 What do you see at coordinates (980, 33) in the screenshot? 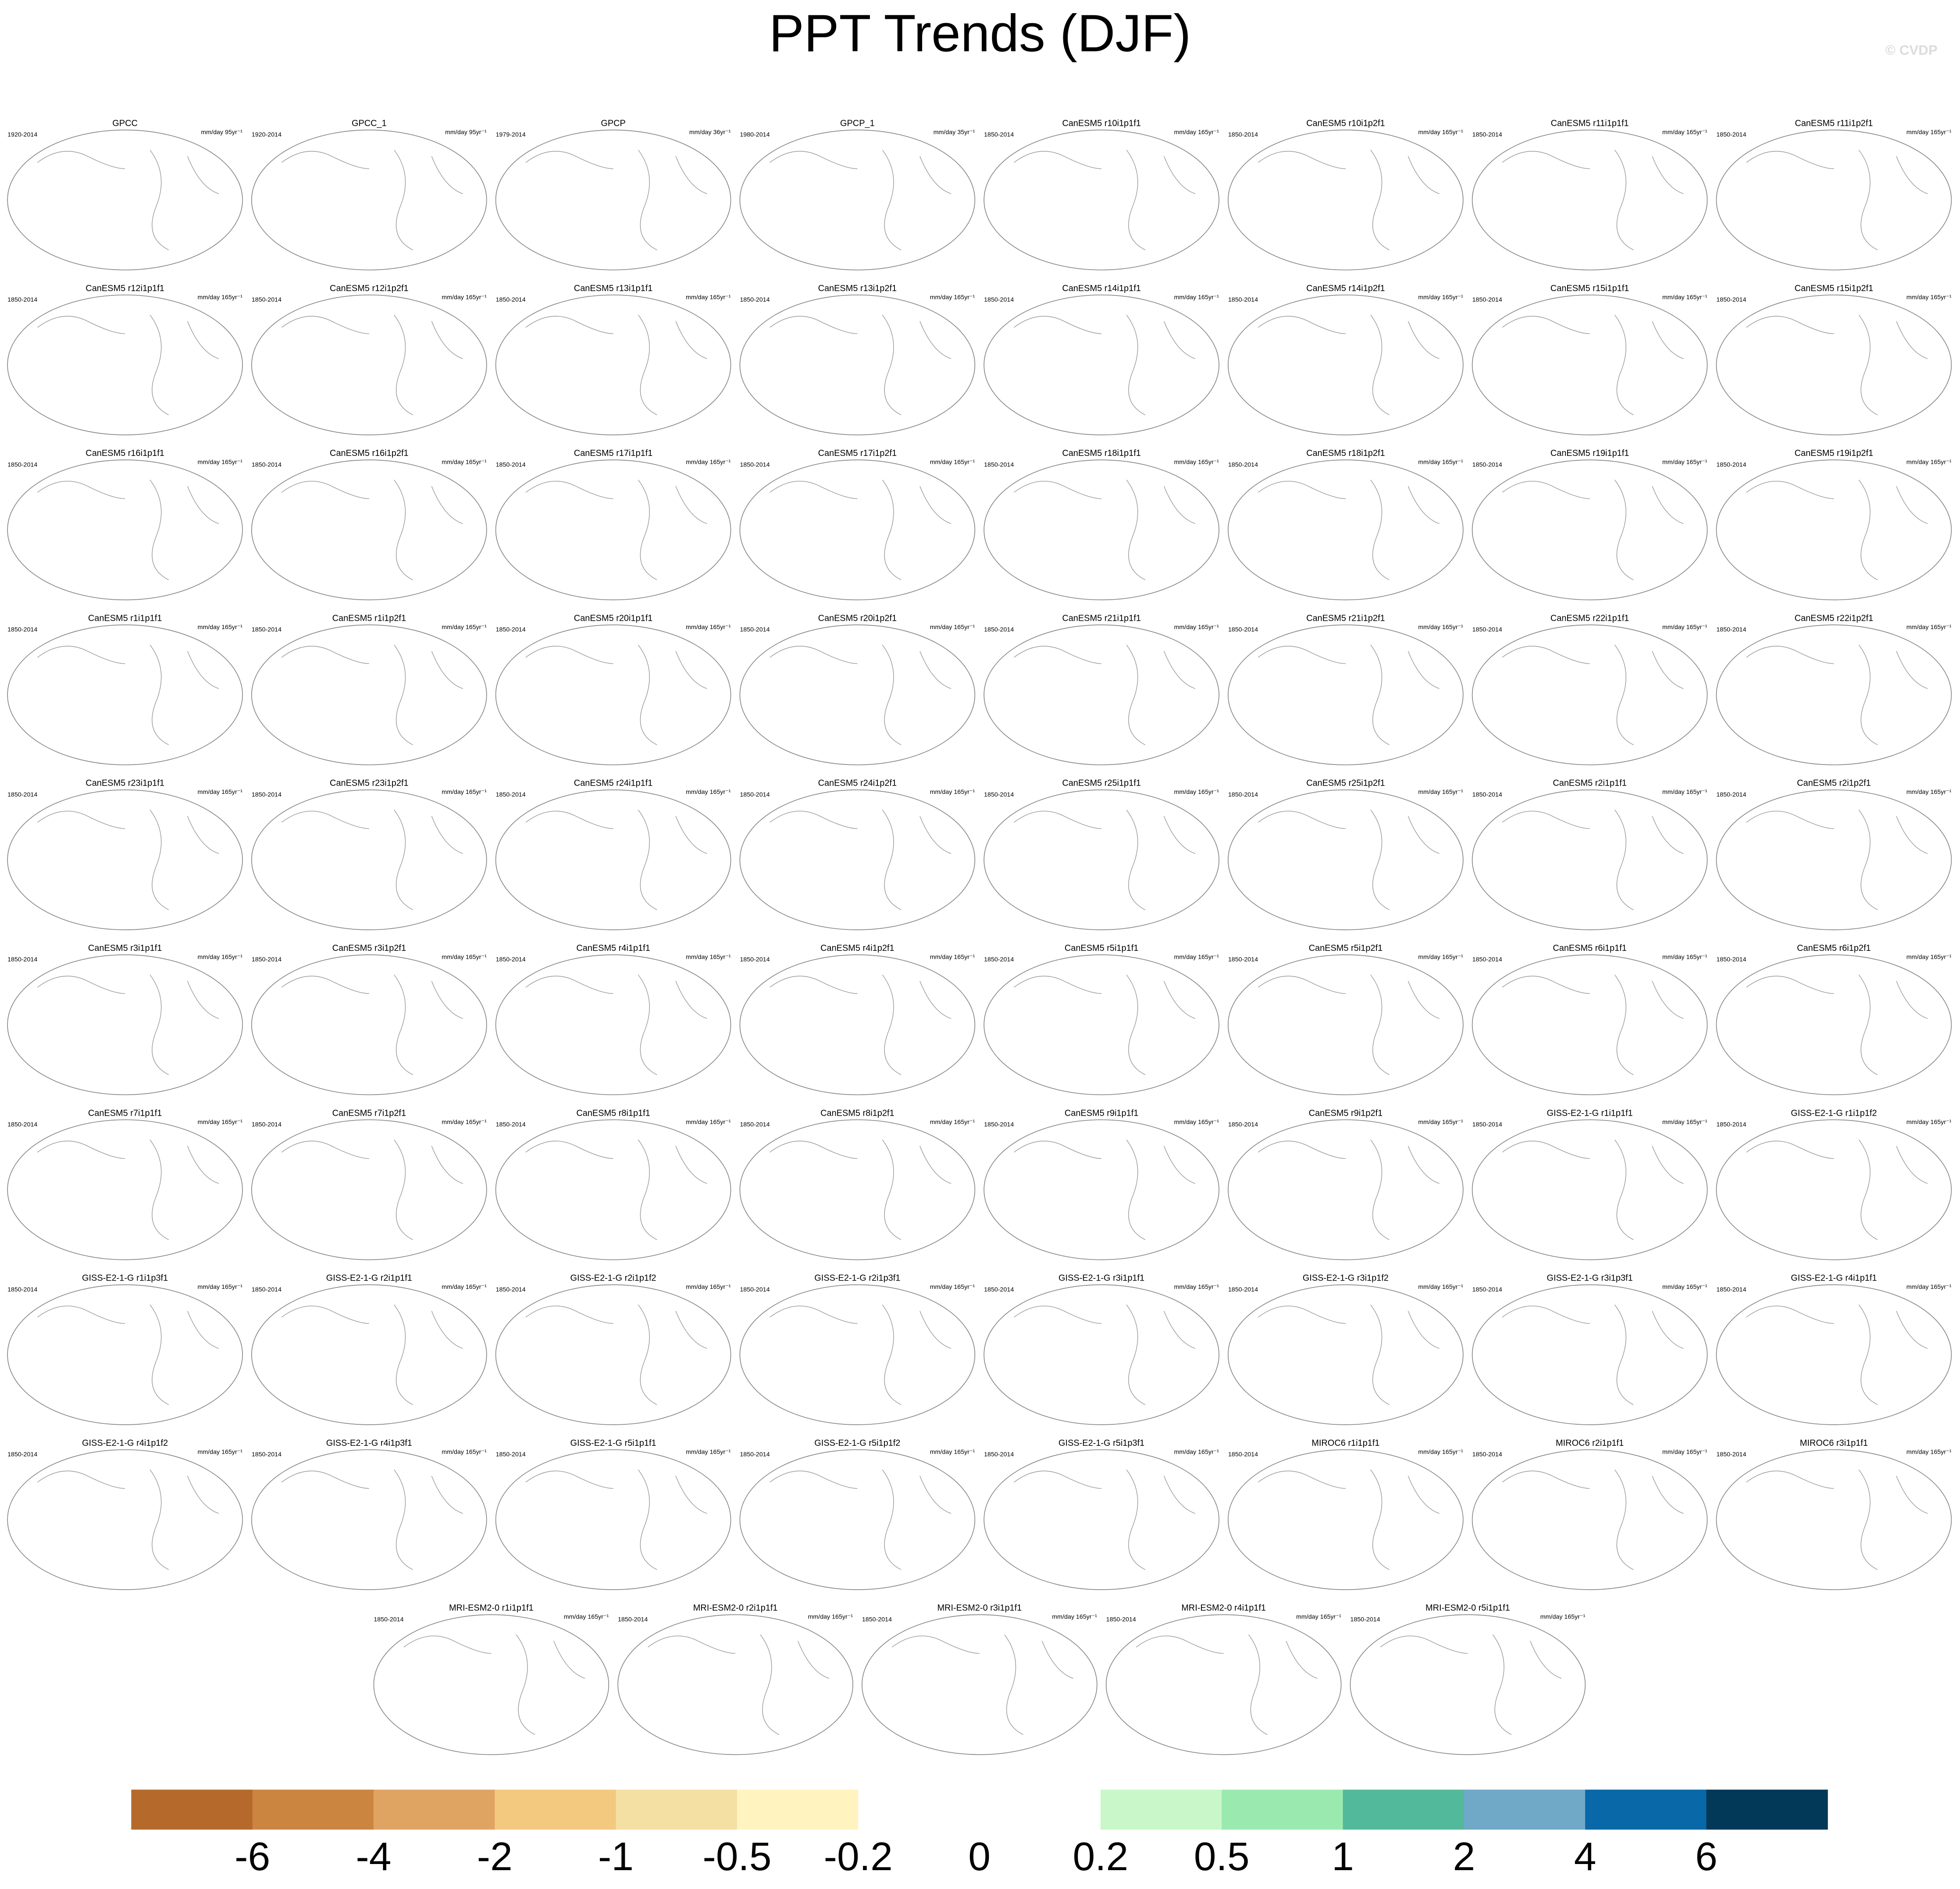
I see `figure-title: PPT Trends (DJF)` at bounding box center [980, 33].